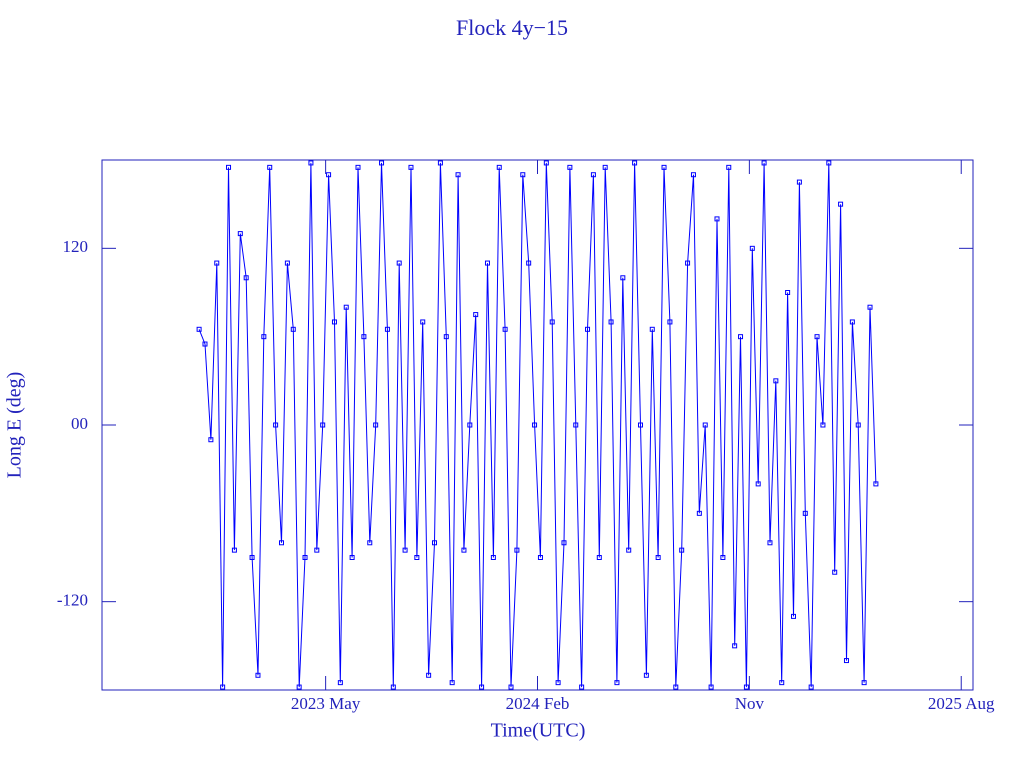  What do you see at coordinates (538, 731) in the screenshot?
I see `x-axis-label: Time(UTC)` at bounding box center [538, 731].